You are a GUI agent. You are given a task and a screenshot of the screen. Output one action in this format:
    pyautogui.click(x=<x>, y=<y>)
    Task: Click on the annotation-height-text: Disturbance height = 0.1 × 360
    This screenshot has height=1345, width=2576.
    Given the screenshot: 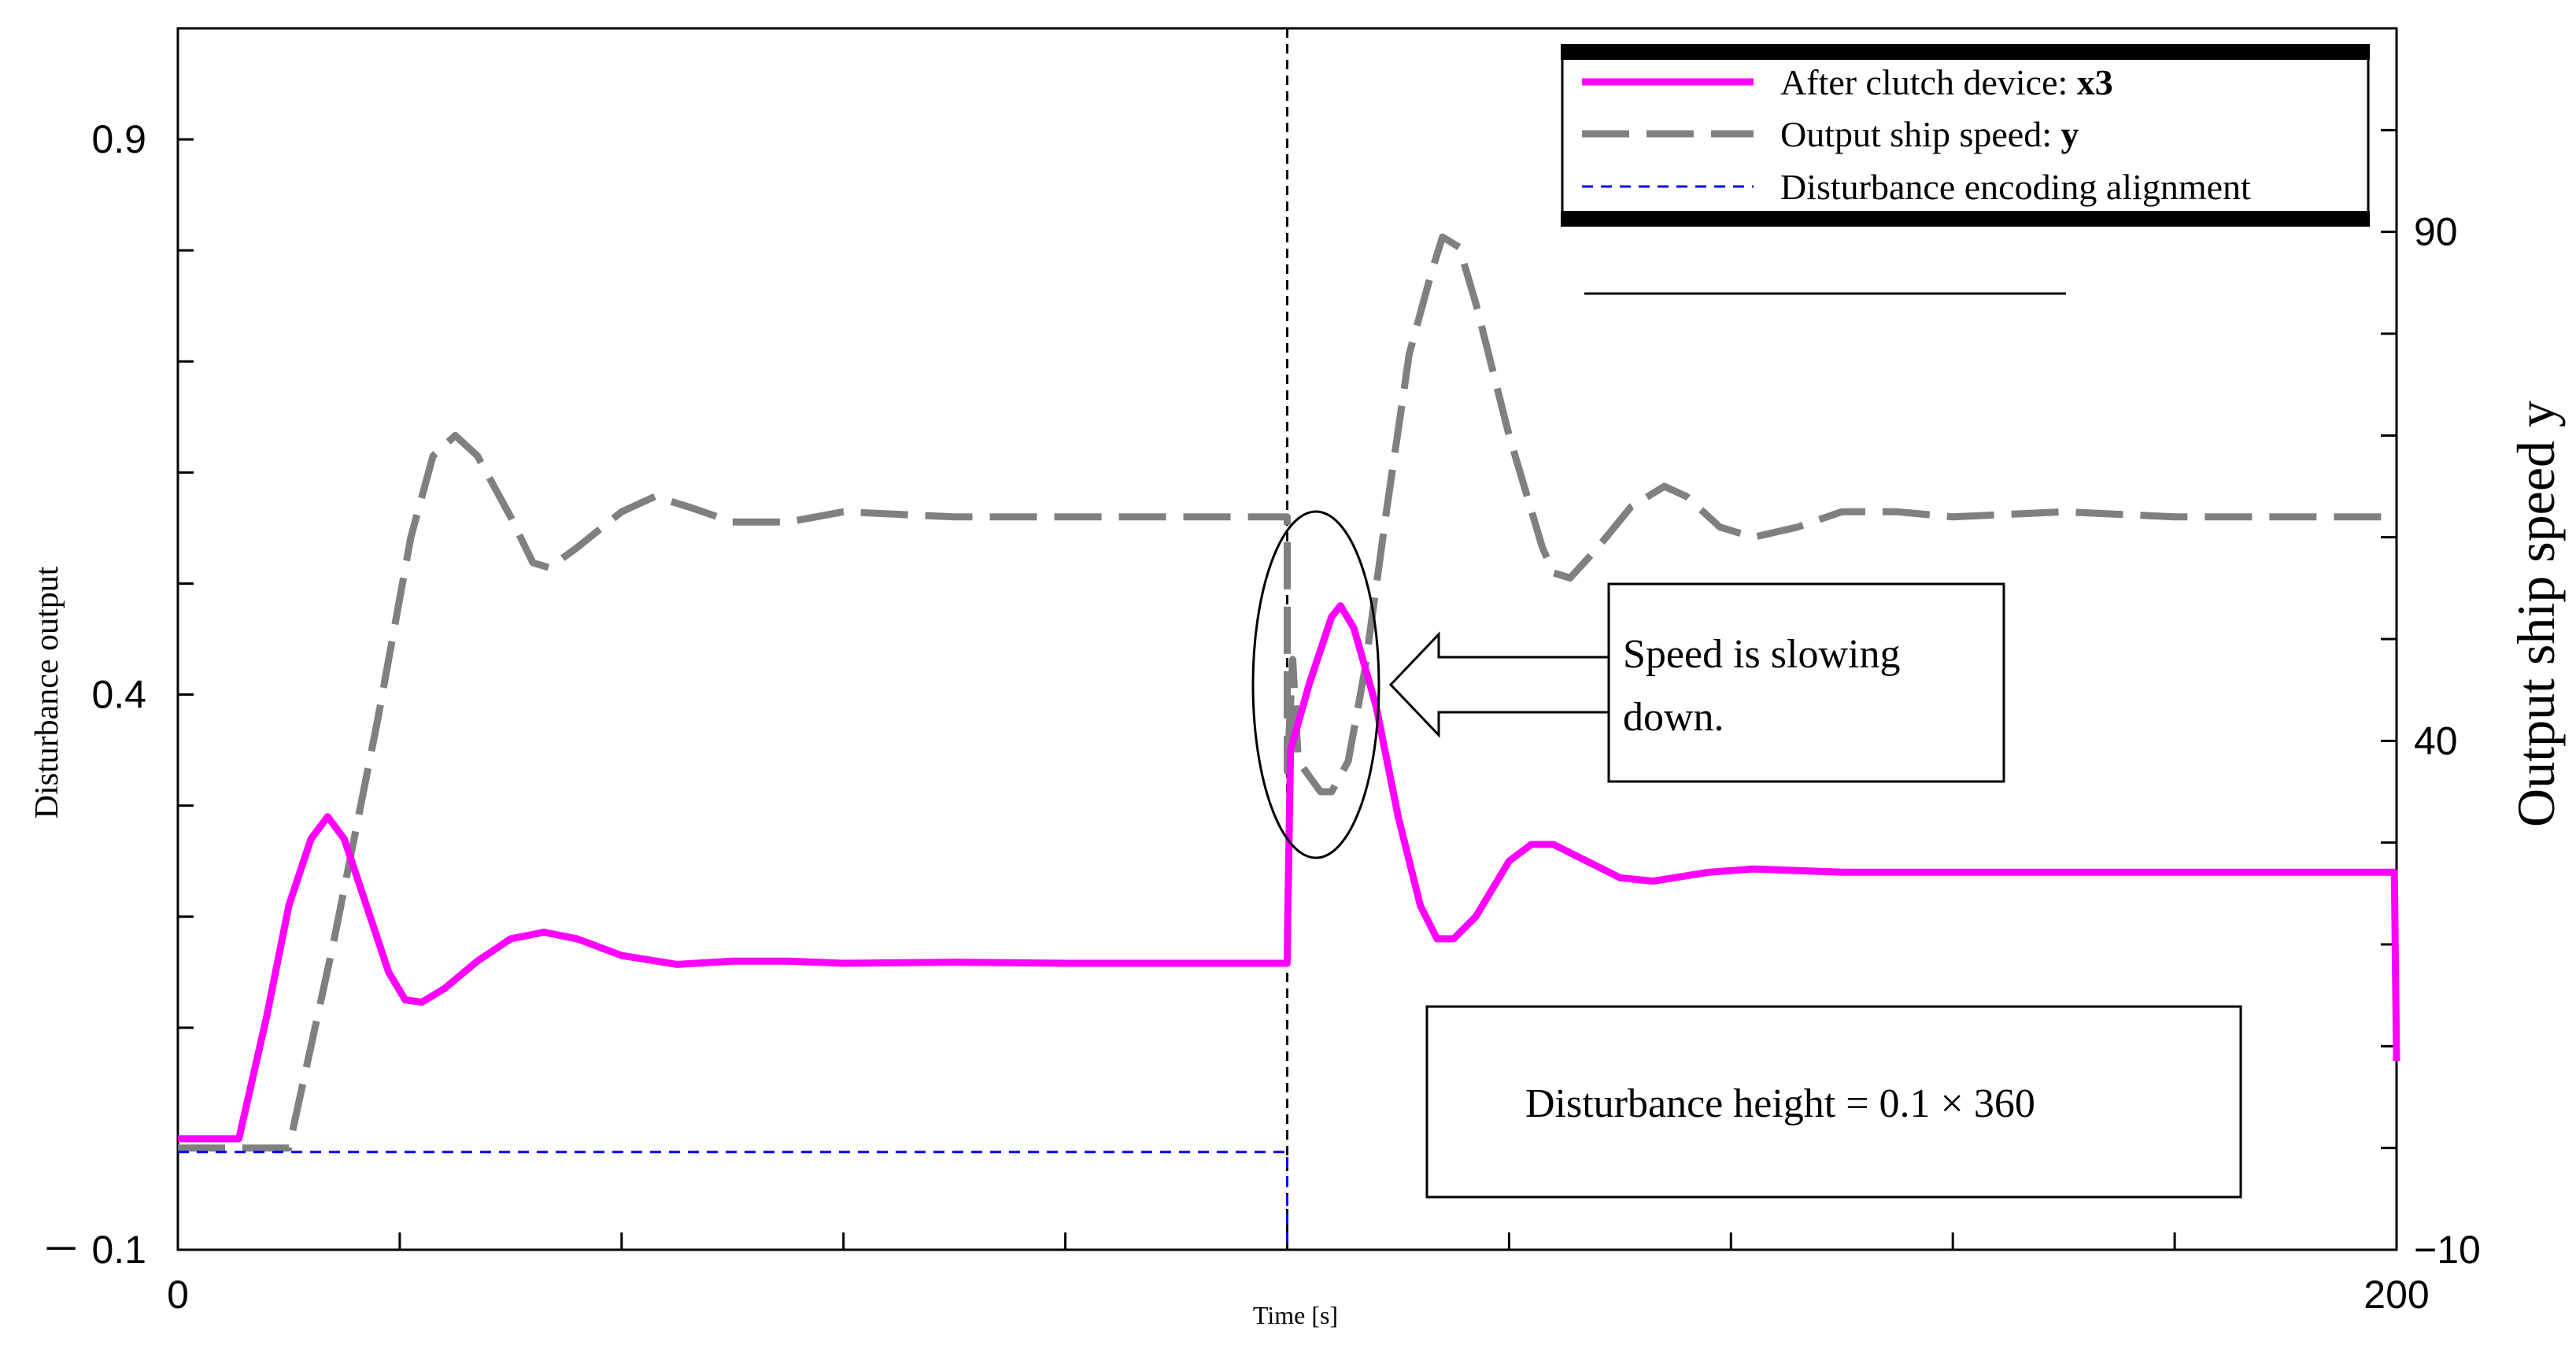 What is the action you would take?
    pyautogui.click(x=1780, y=1103)
    